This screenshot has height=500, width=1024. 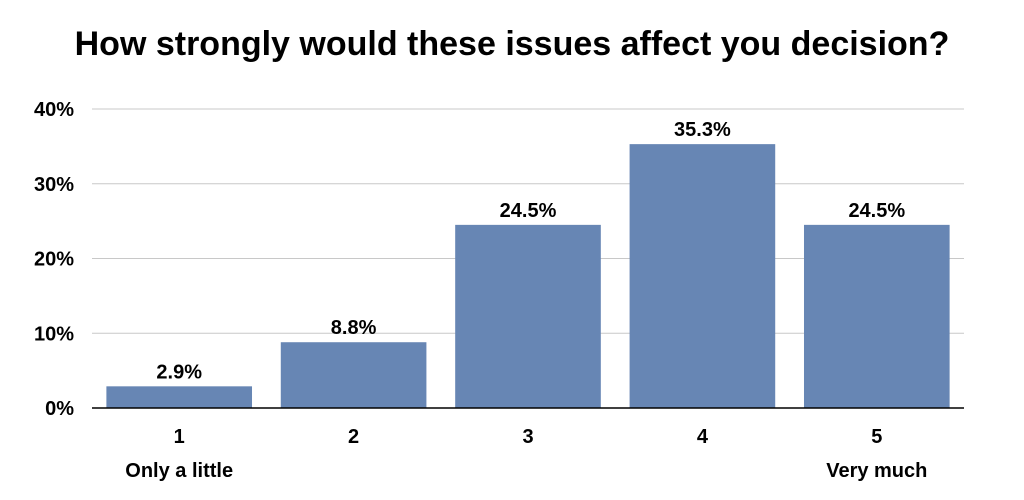 I want to click on y-tick-label-20: 20%, so click(x=54, y=260).